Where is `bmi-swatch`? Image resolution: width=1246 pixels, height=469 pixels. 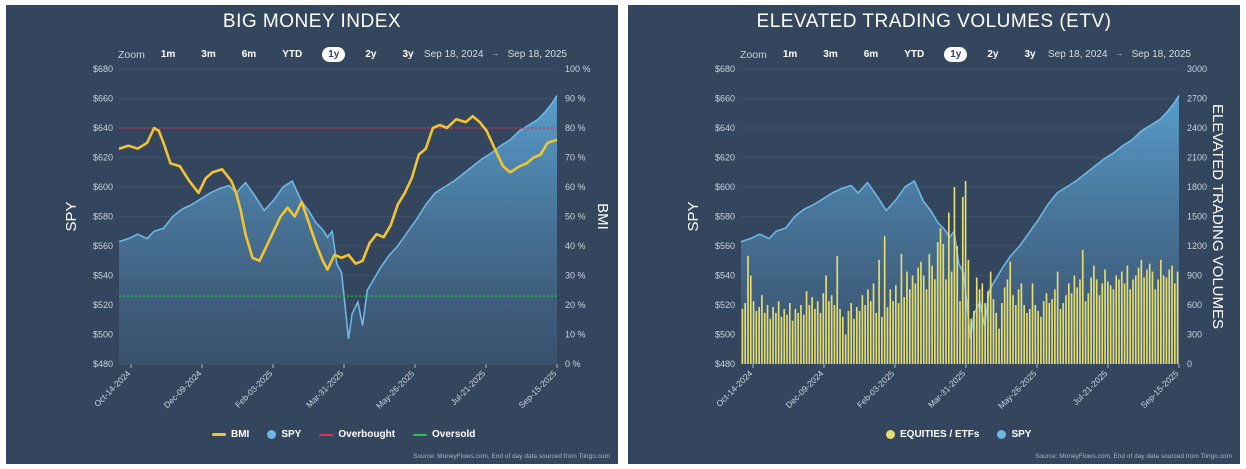 bmi-swatch is located at coordinates (219, 434).